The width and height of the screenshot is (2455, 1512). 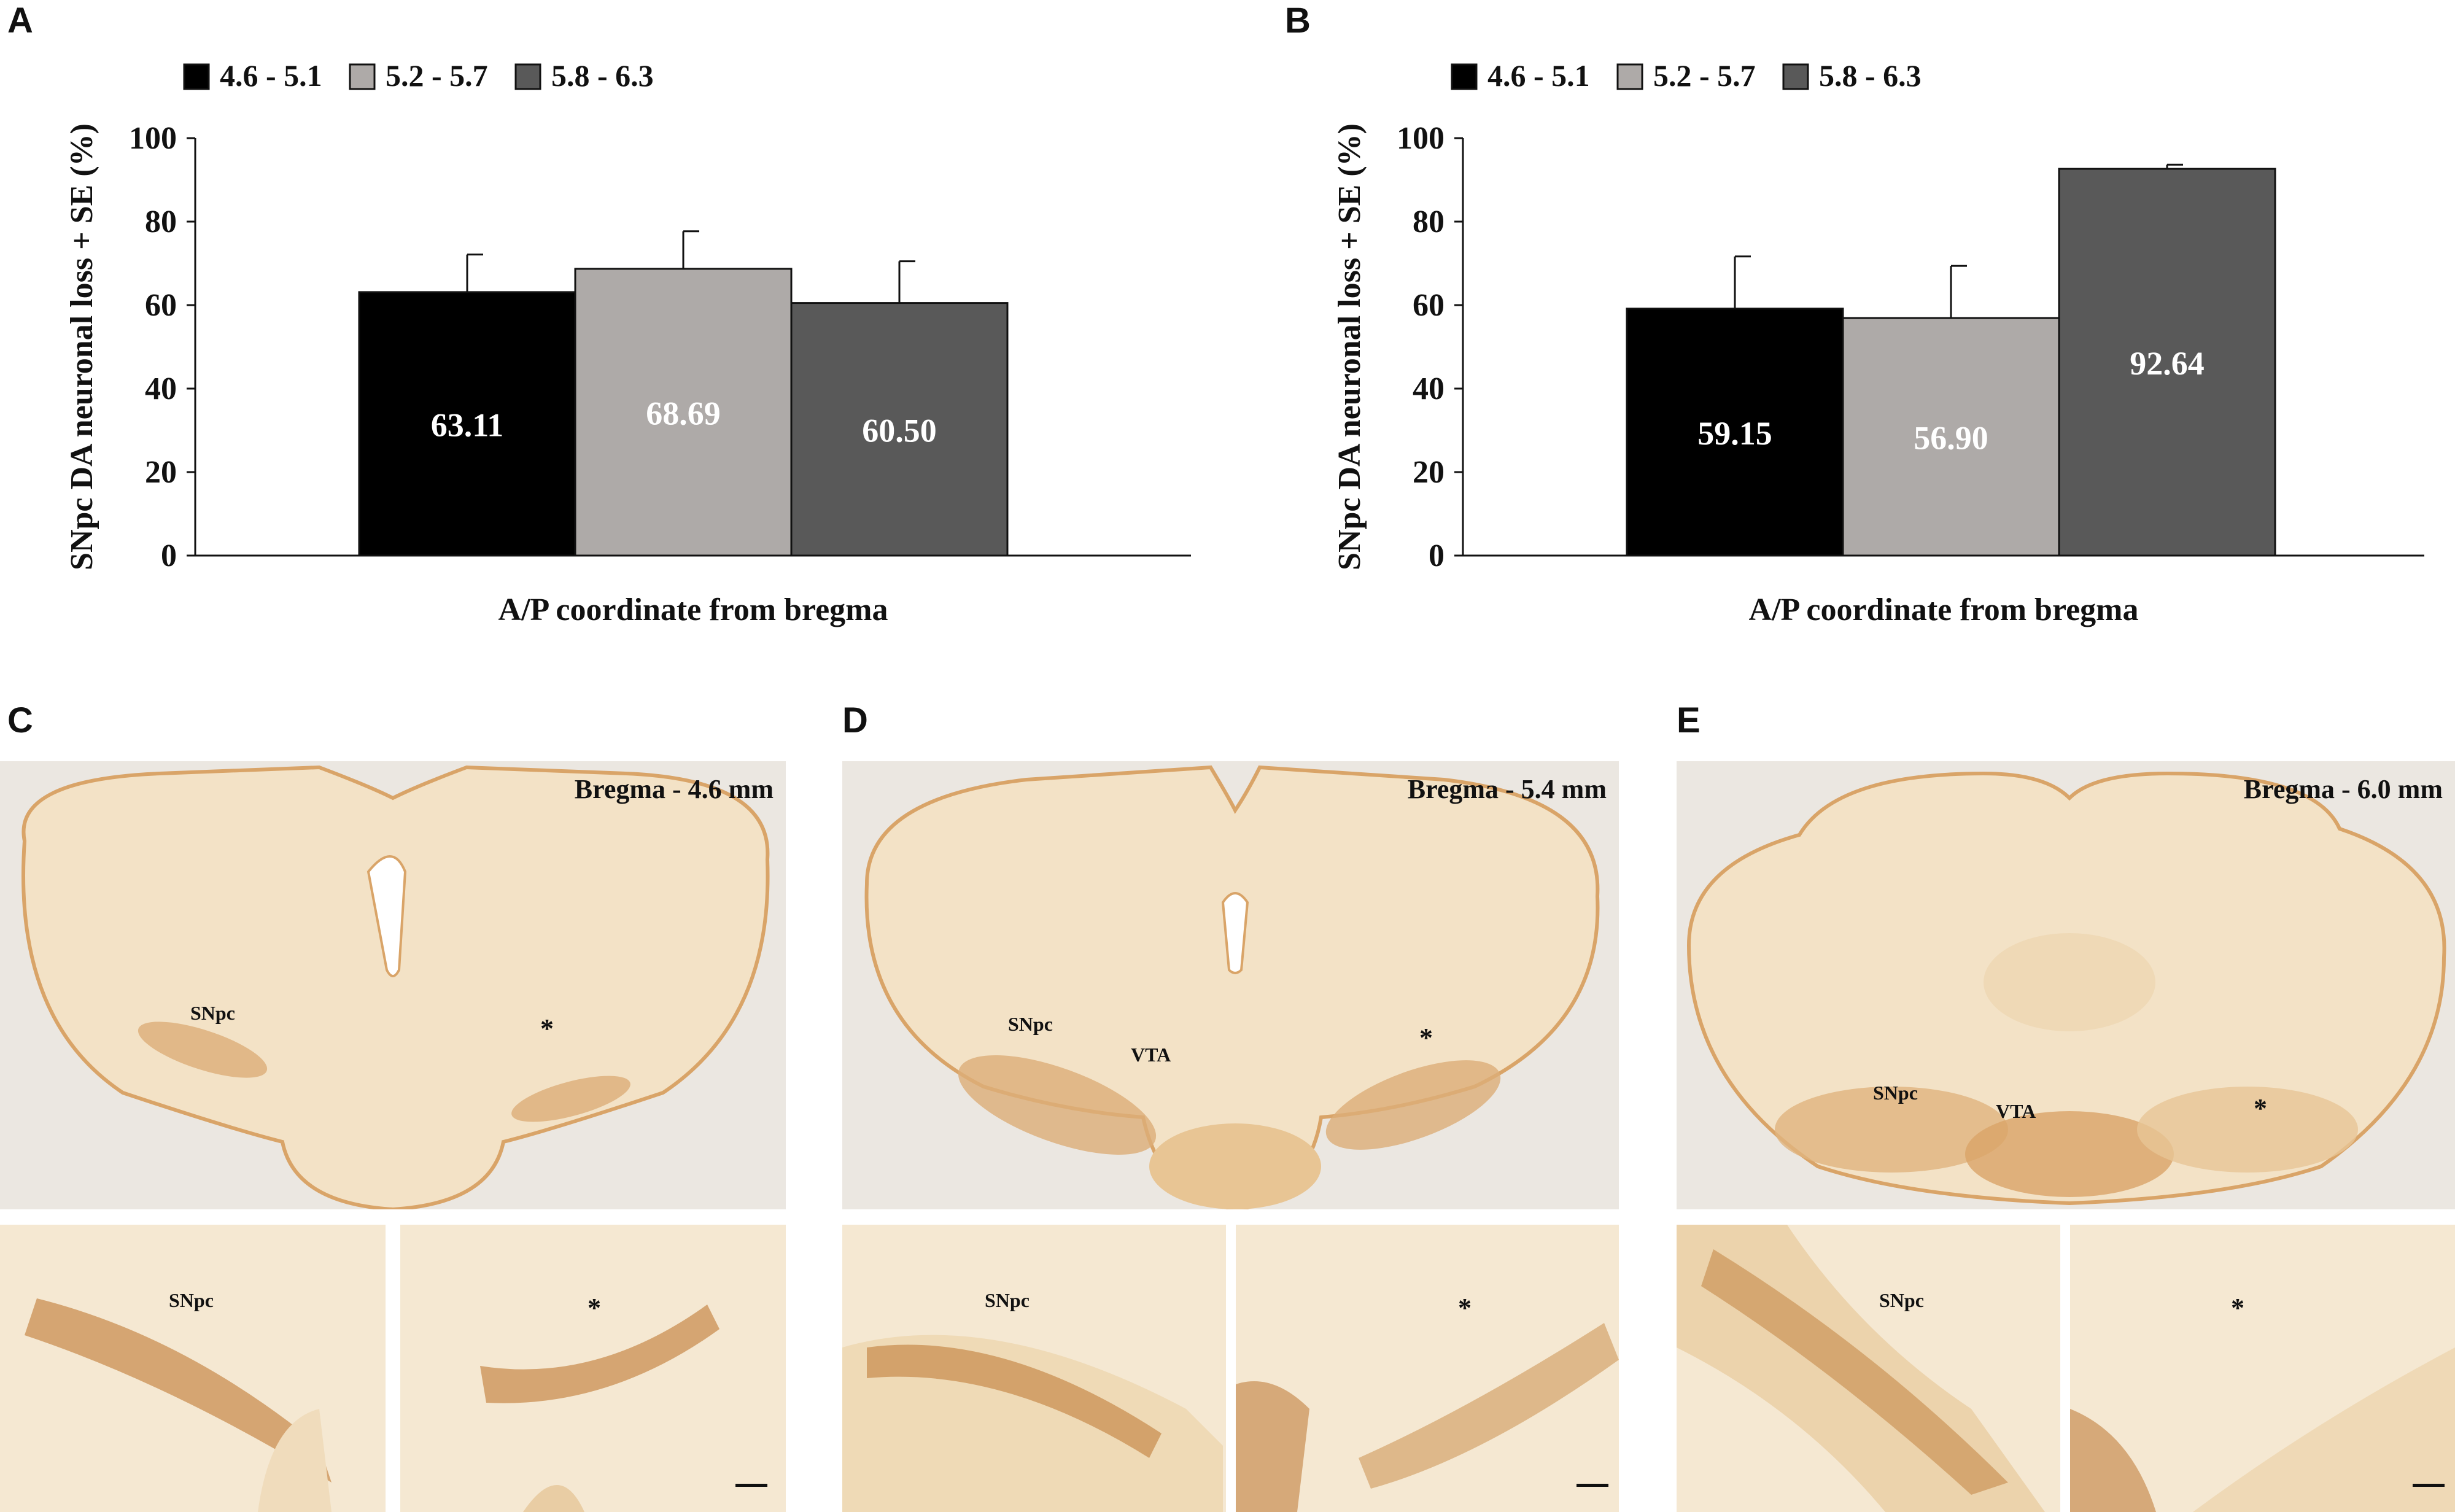 What do you see at coordinates (2429, 1485) in the screenshot?
I see `scale-bar-e` at bounding box center [2429, 1485].